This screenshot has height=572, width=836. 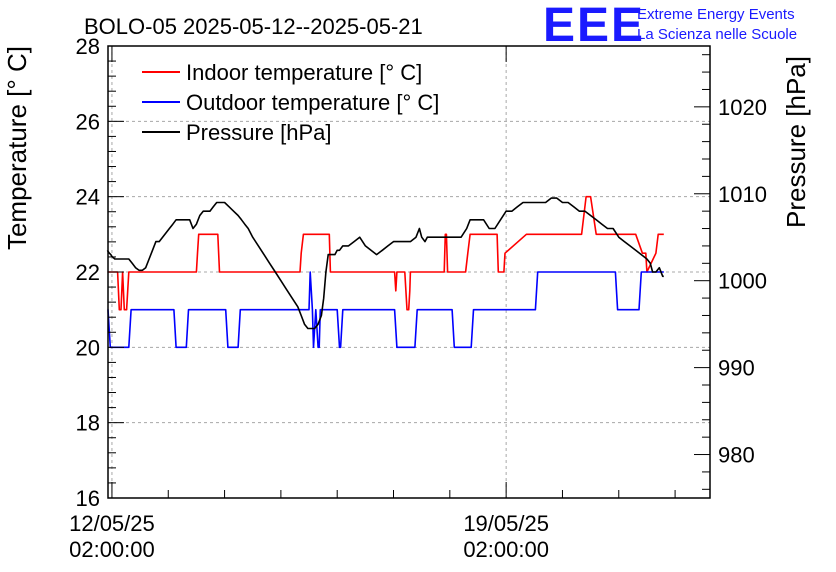 I want to click on y-tick-label: 28, so click(x=88, y=46).